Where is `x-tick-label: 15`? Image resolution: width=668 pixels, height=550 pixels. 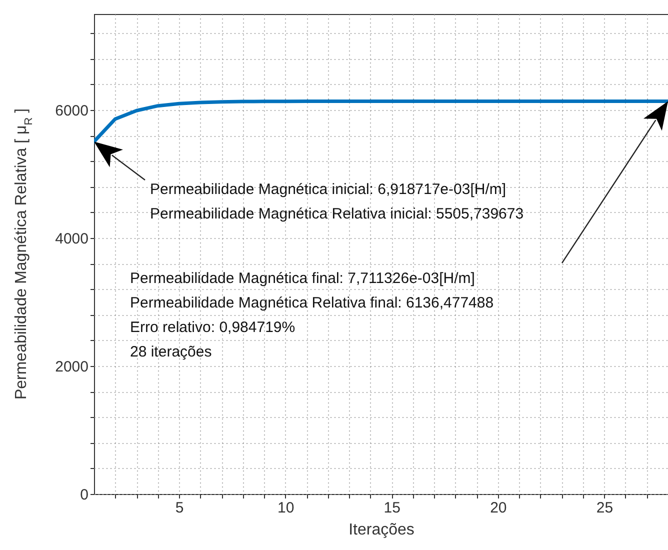 x-tick-label: 15 is located at coordinates (392, 508).